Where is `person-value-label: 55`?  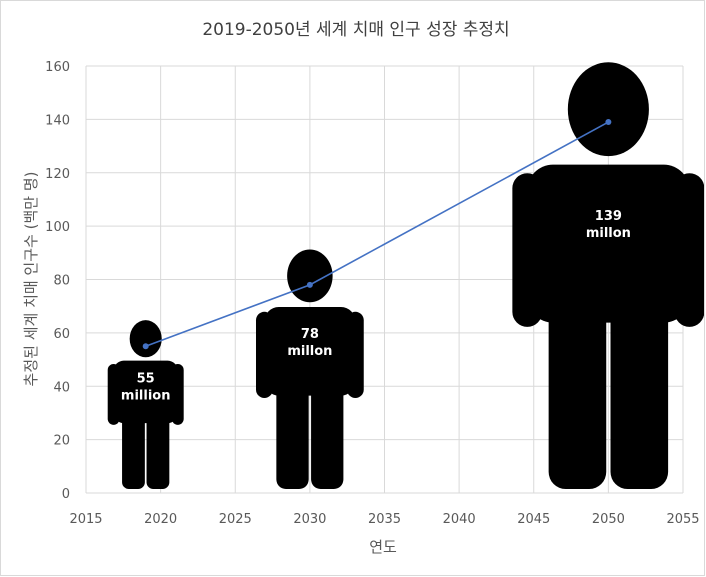
person-value-label: 55 is located at coordinates (146, 379).